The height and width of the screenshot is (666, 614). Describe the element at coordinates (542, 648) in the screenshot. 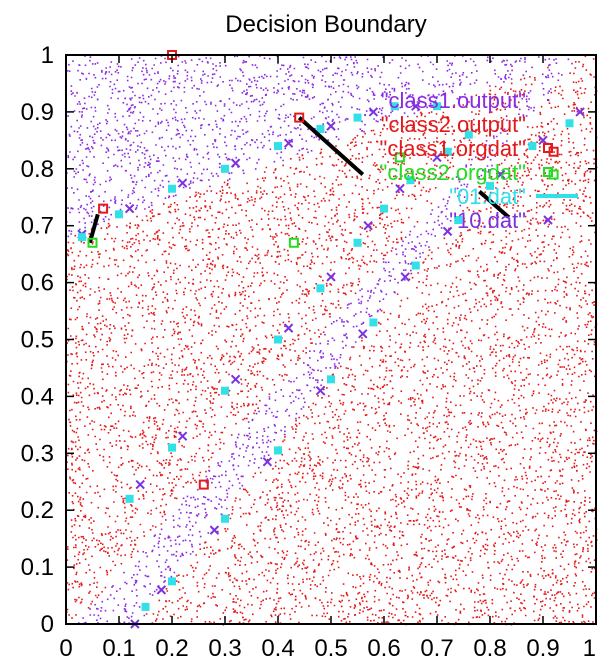

I see `x-tick-label: 0.9` at that location.